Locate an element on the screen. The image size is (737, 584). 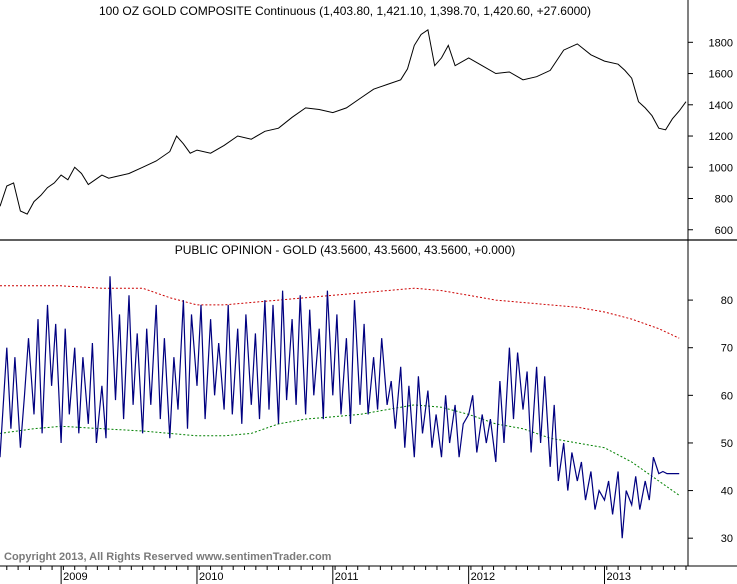
opinion-y-axis: 30 40 50 60 70 80 is located at coordinates (710, 420).